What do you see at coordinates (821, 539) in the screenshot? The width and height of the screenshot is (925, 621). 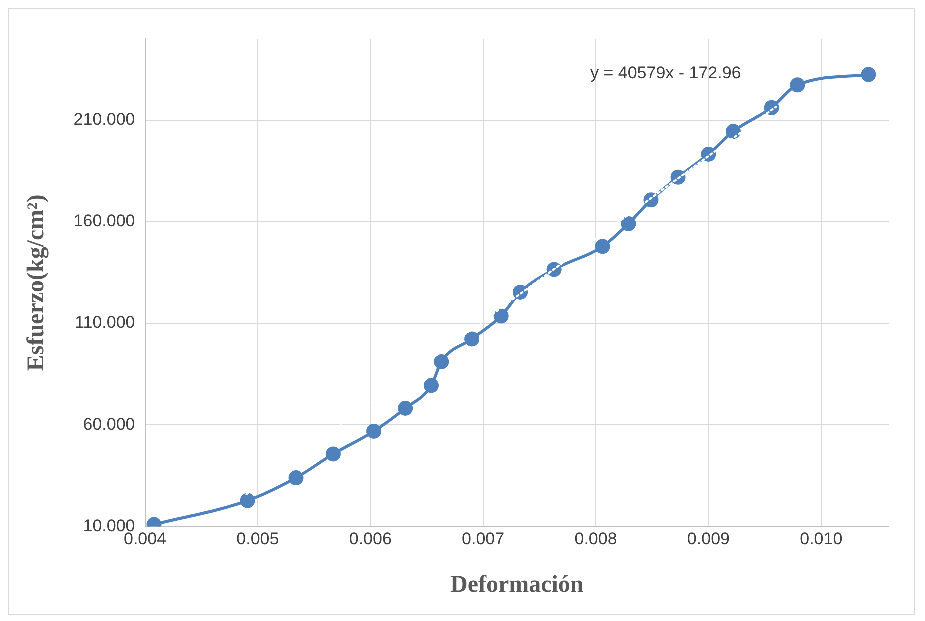 I see `x-tick-label: 0.010` at bounding box center [821, 539].